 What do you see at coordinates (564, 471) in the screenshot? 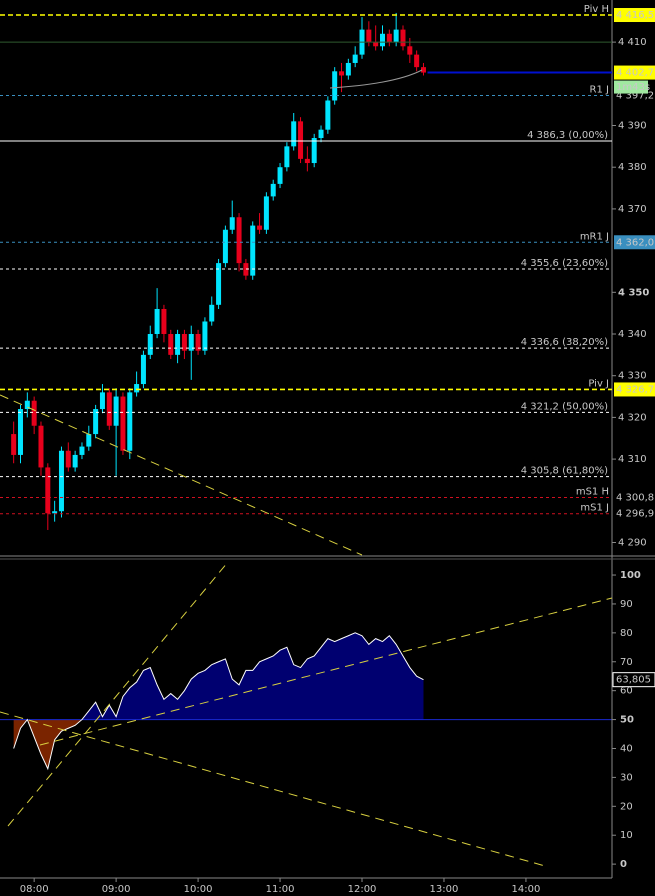
I see `level-text: 4 305,8 (61,80%)` at bounding box center [564, 471].